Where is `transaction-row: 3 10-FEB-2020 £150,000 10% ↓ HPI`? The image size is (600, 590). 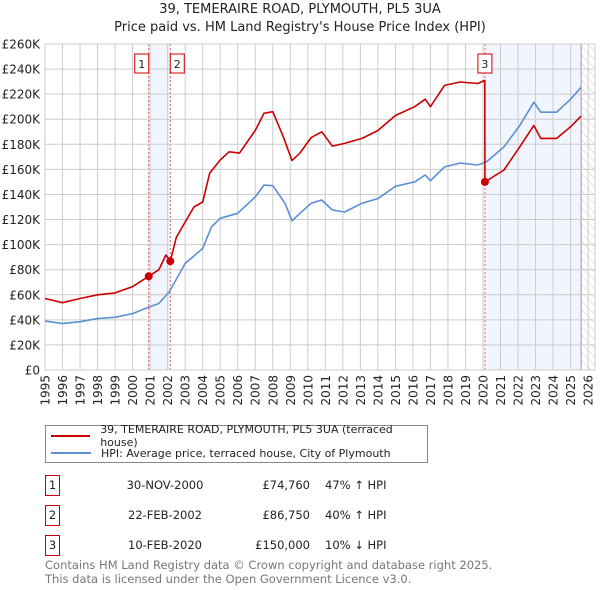 transaction-row: 3 10-FEB-2020 £150,000 10% ↓ HPI is located at coordinates (245, 545).